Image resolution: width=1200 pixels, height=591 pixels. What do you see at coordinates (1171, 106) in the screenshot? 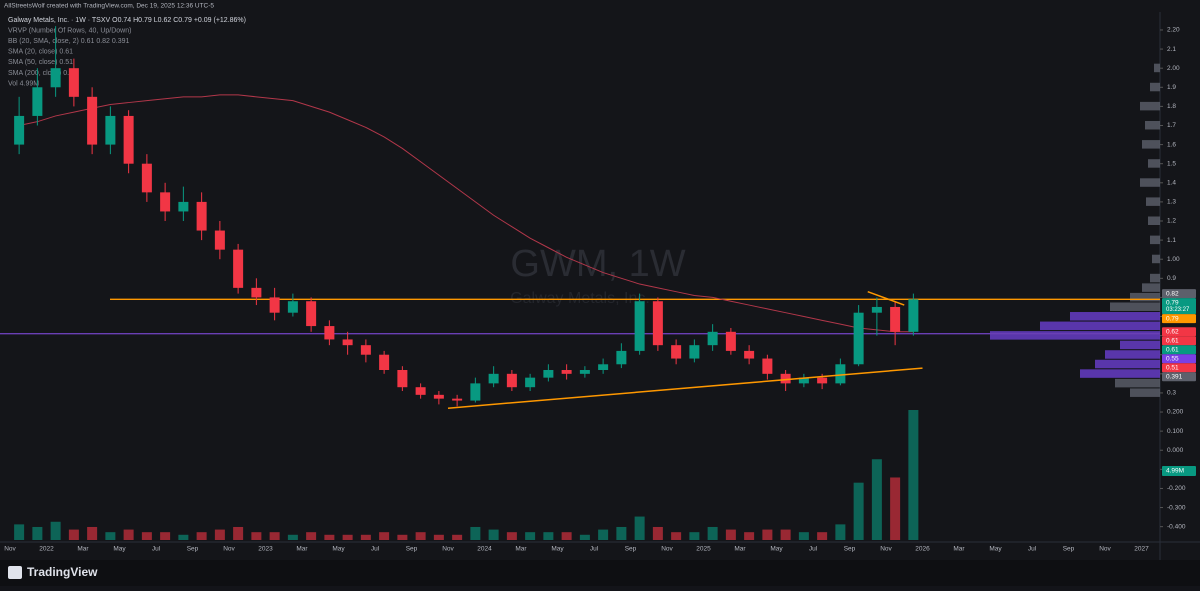
I see `y-tick-label: 1.8` at bounding box center [1171, 106].